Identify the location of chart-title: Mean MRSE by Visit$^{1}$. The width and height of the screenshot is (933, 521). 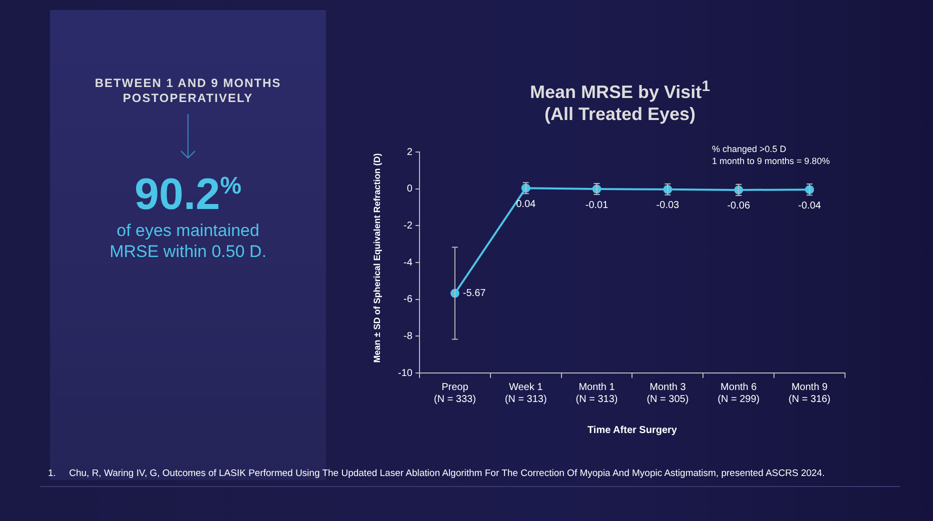
(620, 90).